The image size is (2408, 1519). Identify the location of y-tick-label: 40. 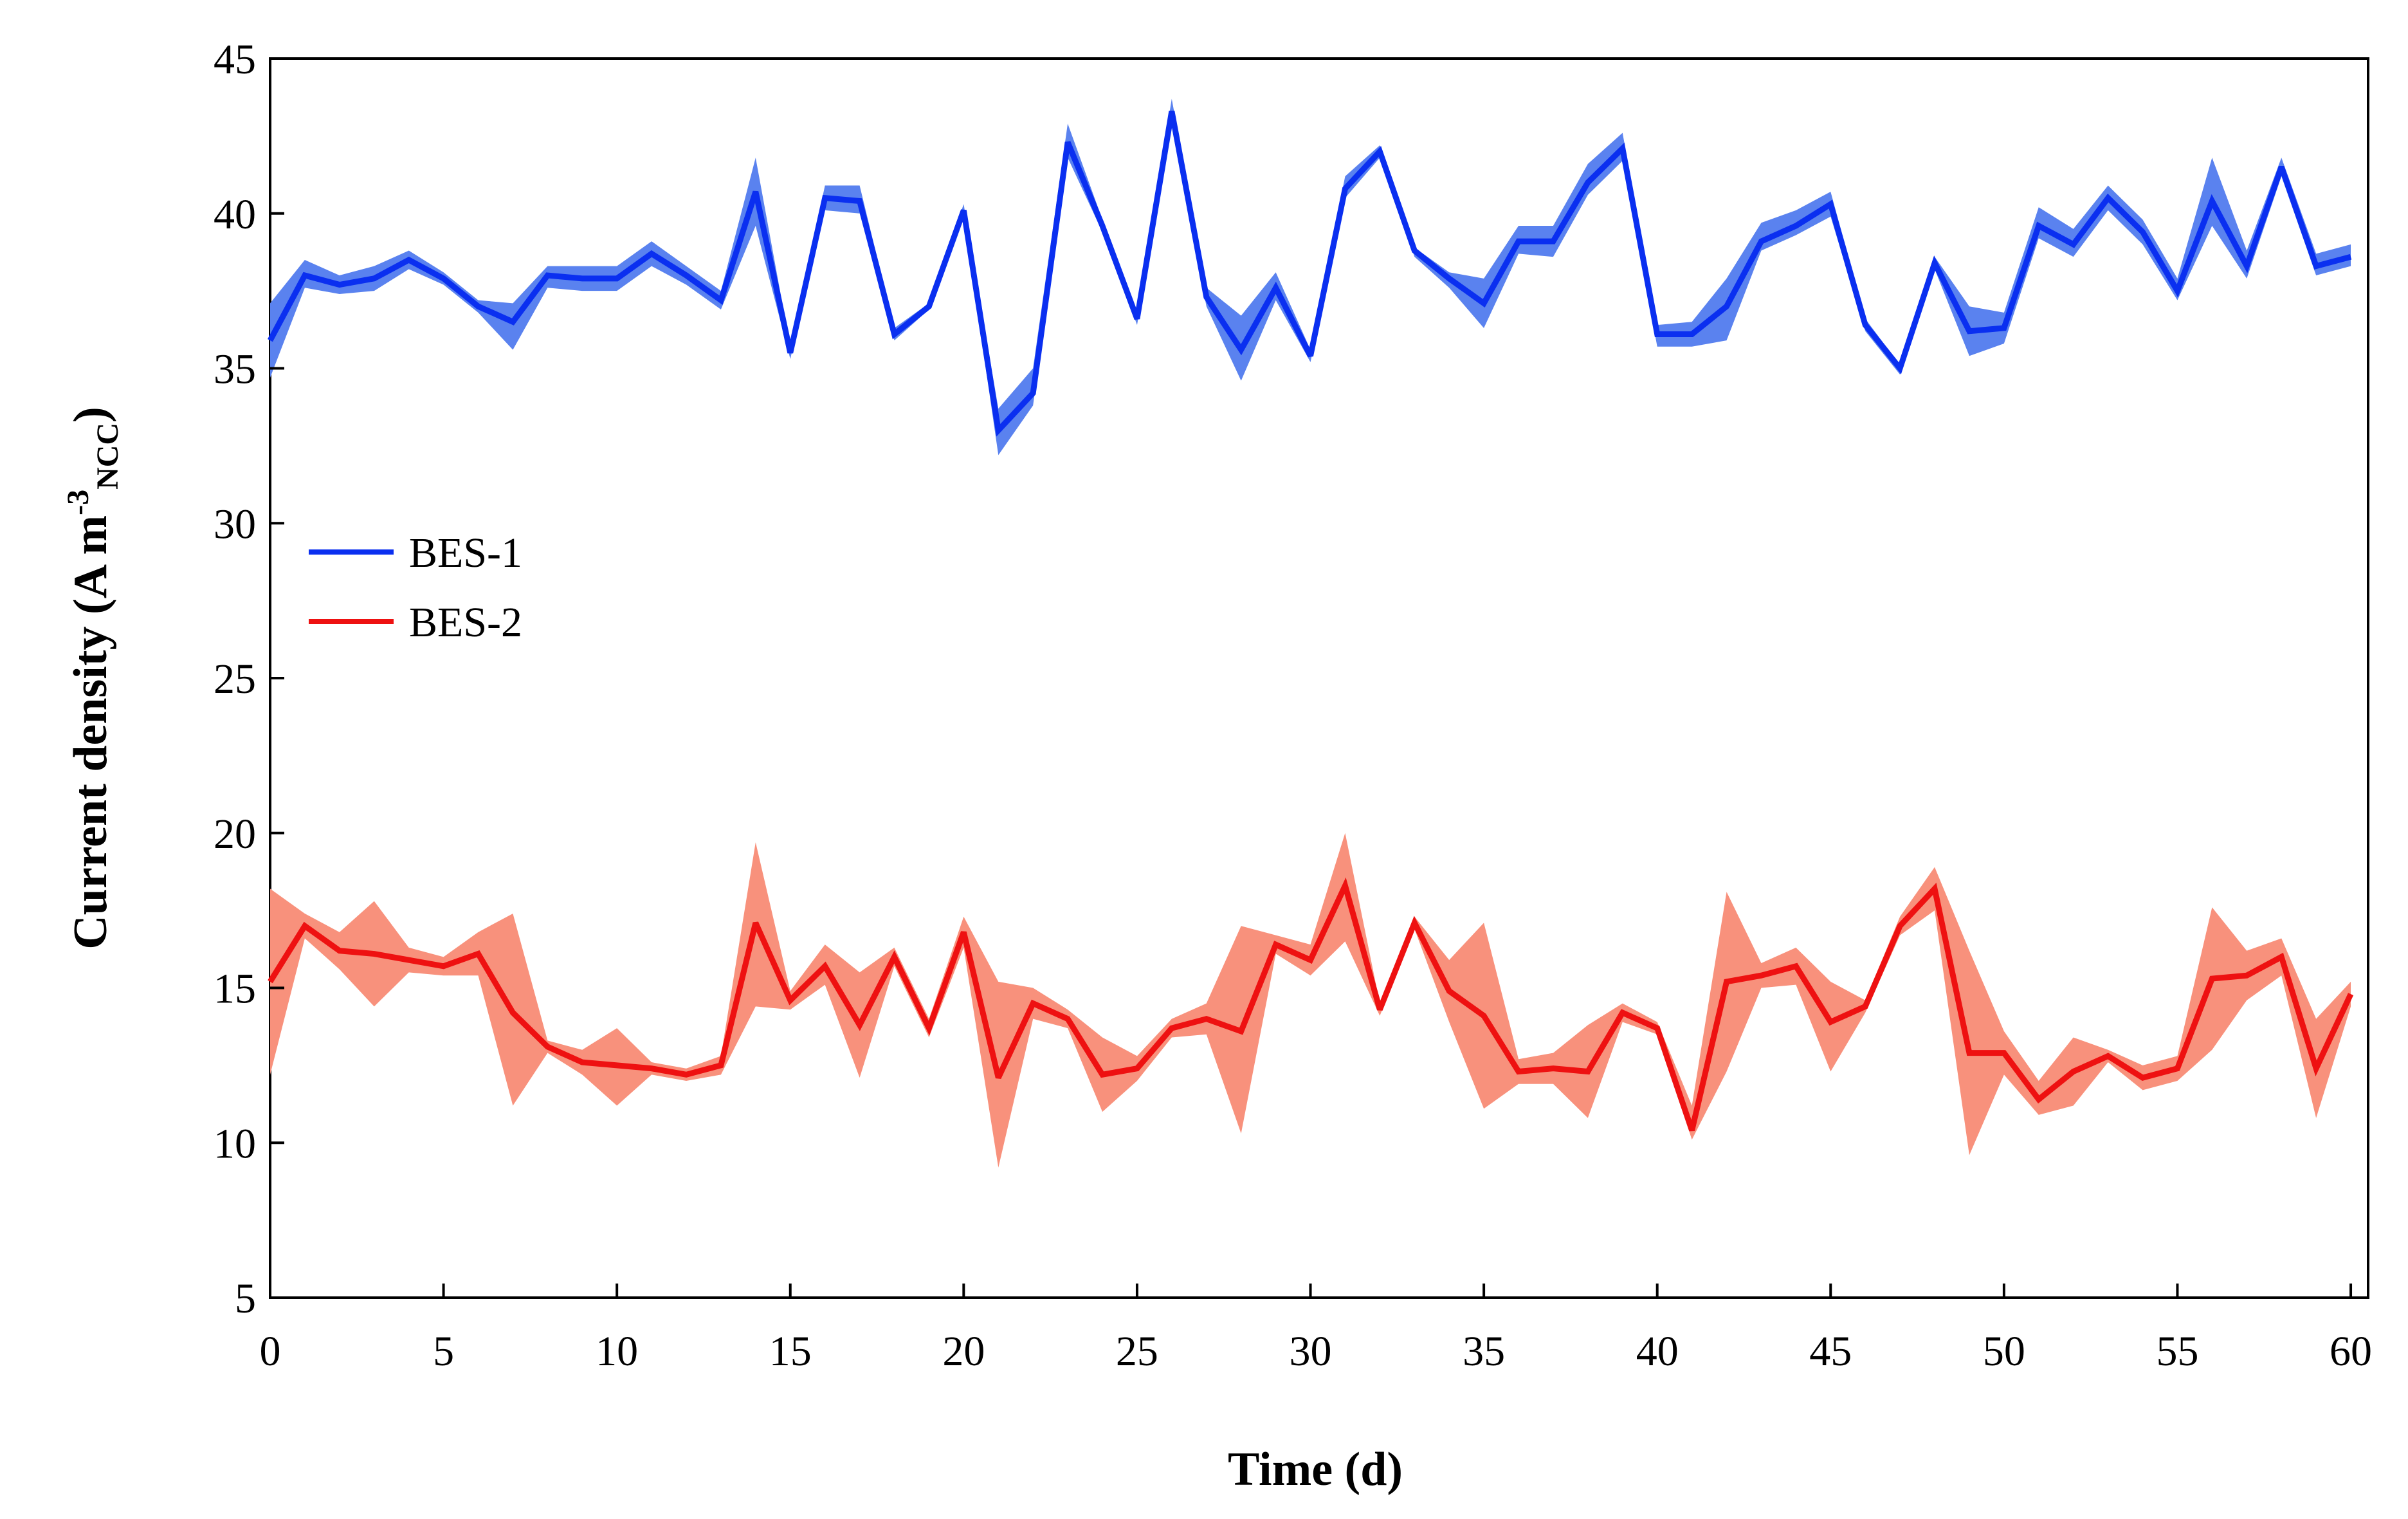
(235, 215).